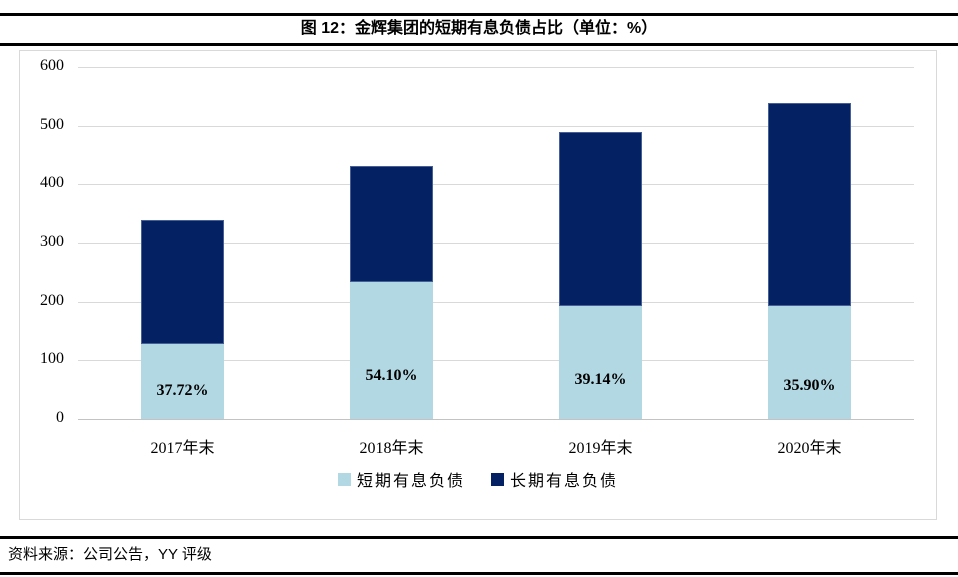 This screenshot has height=577, width=958. I want to click on footer-top-rule, so click(479, 537).